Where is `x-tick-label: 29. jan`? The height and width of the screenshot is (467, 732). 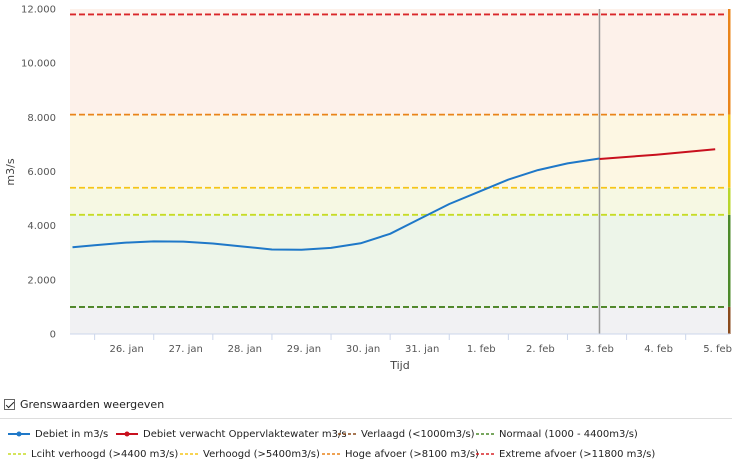
x-tick-label: 29. jan is located at coordinates (304, 349).